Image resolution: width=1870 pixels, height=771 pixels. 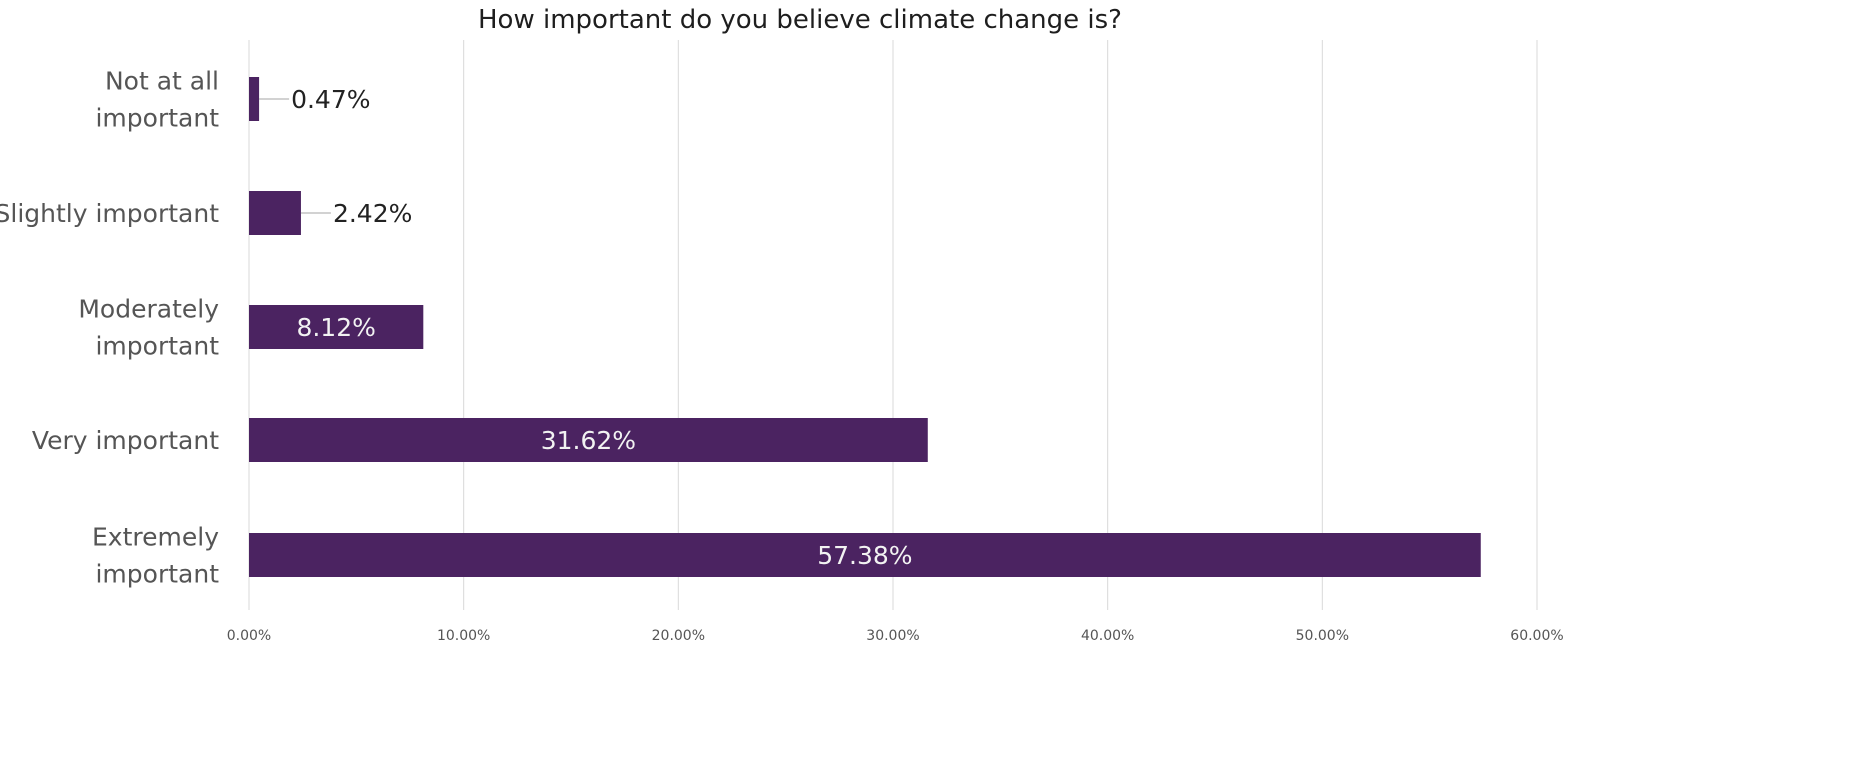 What do you see at coordinates (463, 636) in the screenshot?
I see `x-tick-label: 10.00%` at bounding box center [463, 636].